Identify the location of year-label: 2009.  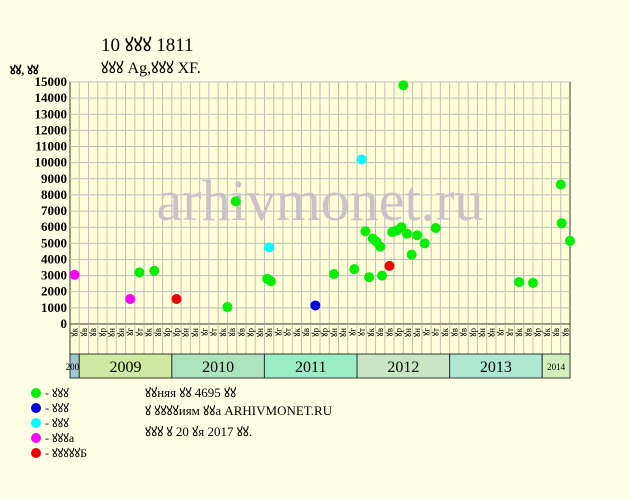
(126, 367).